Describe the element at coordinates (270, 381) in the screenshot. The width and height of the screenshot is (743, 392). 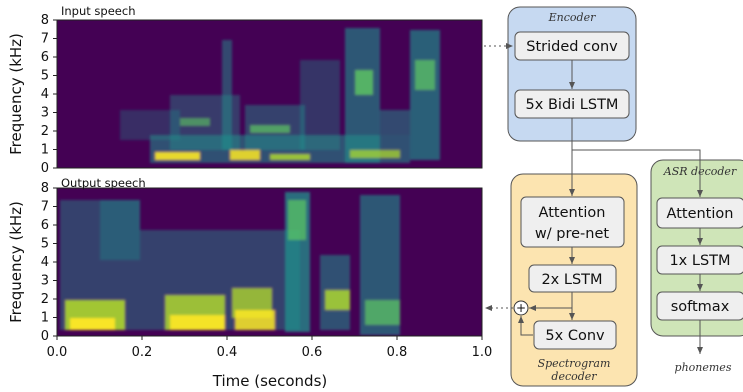
I see `x-axis-title: Time (seconds)` at that location.